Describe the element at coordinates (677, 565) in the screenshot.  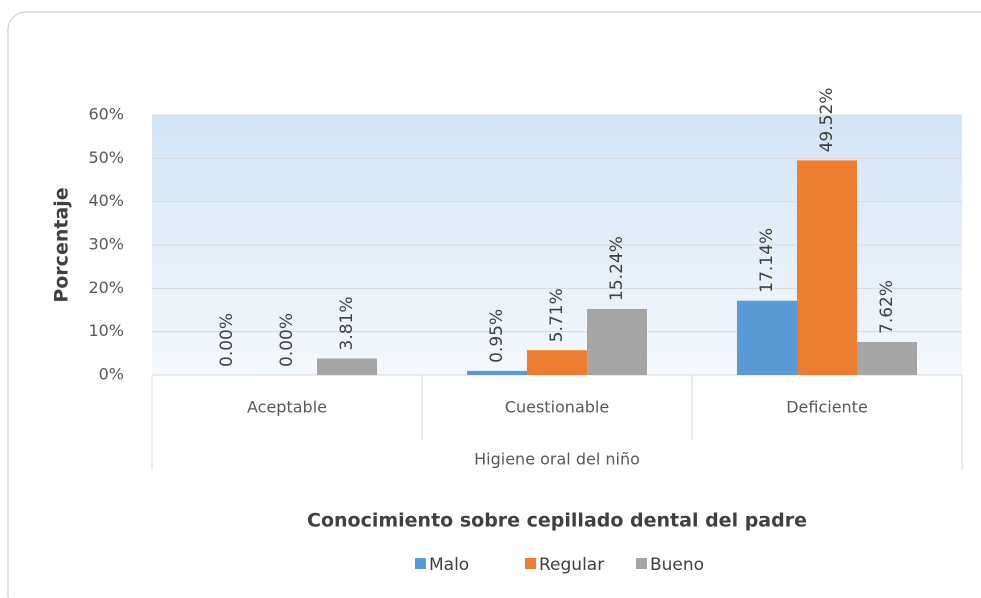
I see `legend-label: Bueno` at that location.